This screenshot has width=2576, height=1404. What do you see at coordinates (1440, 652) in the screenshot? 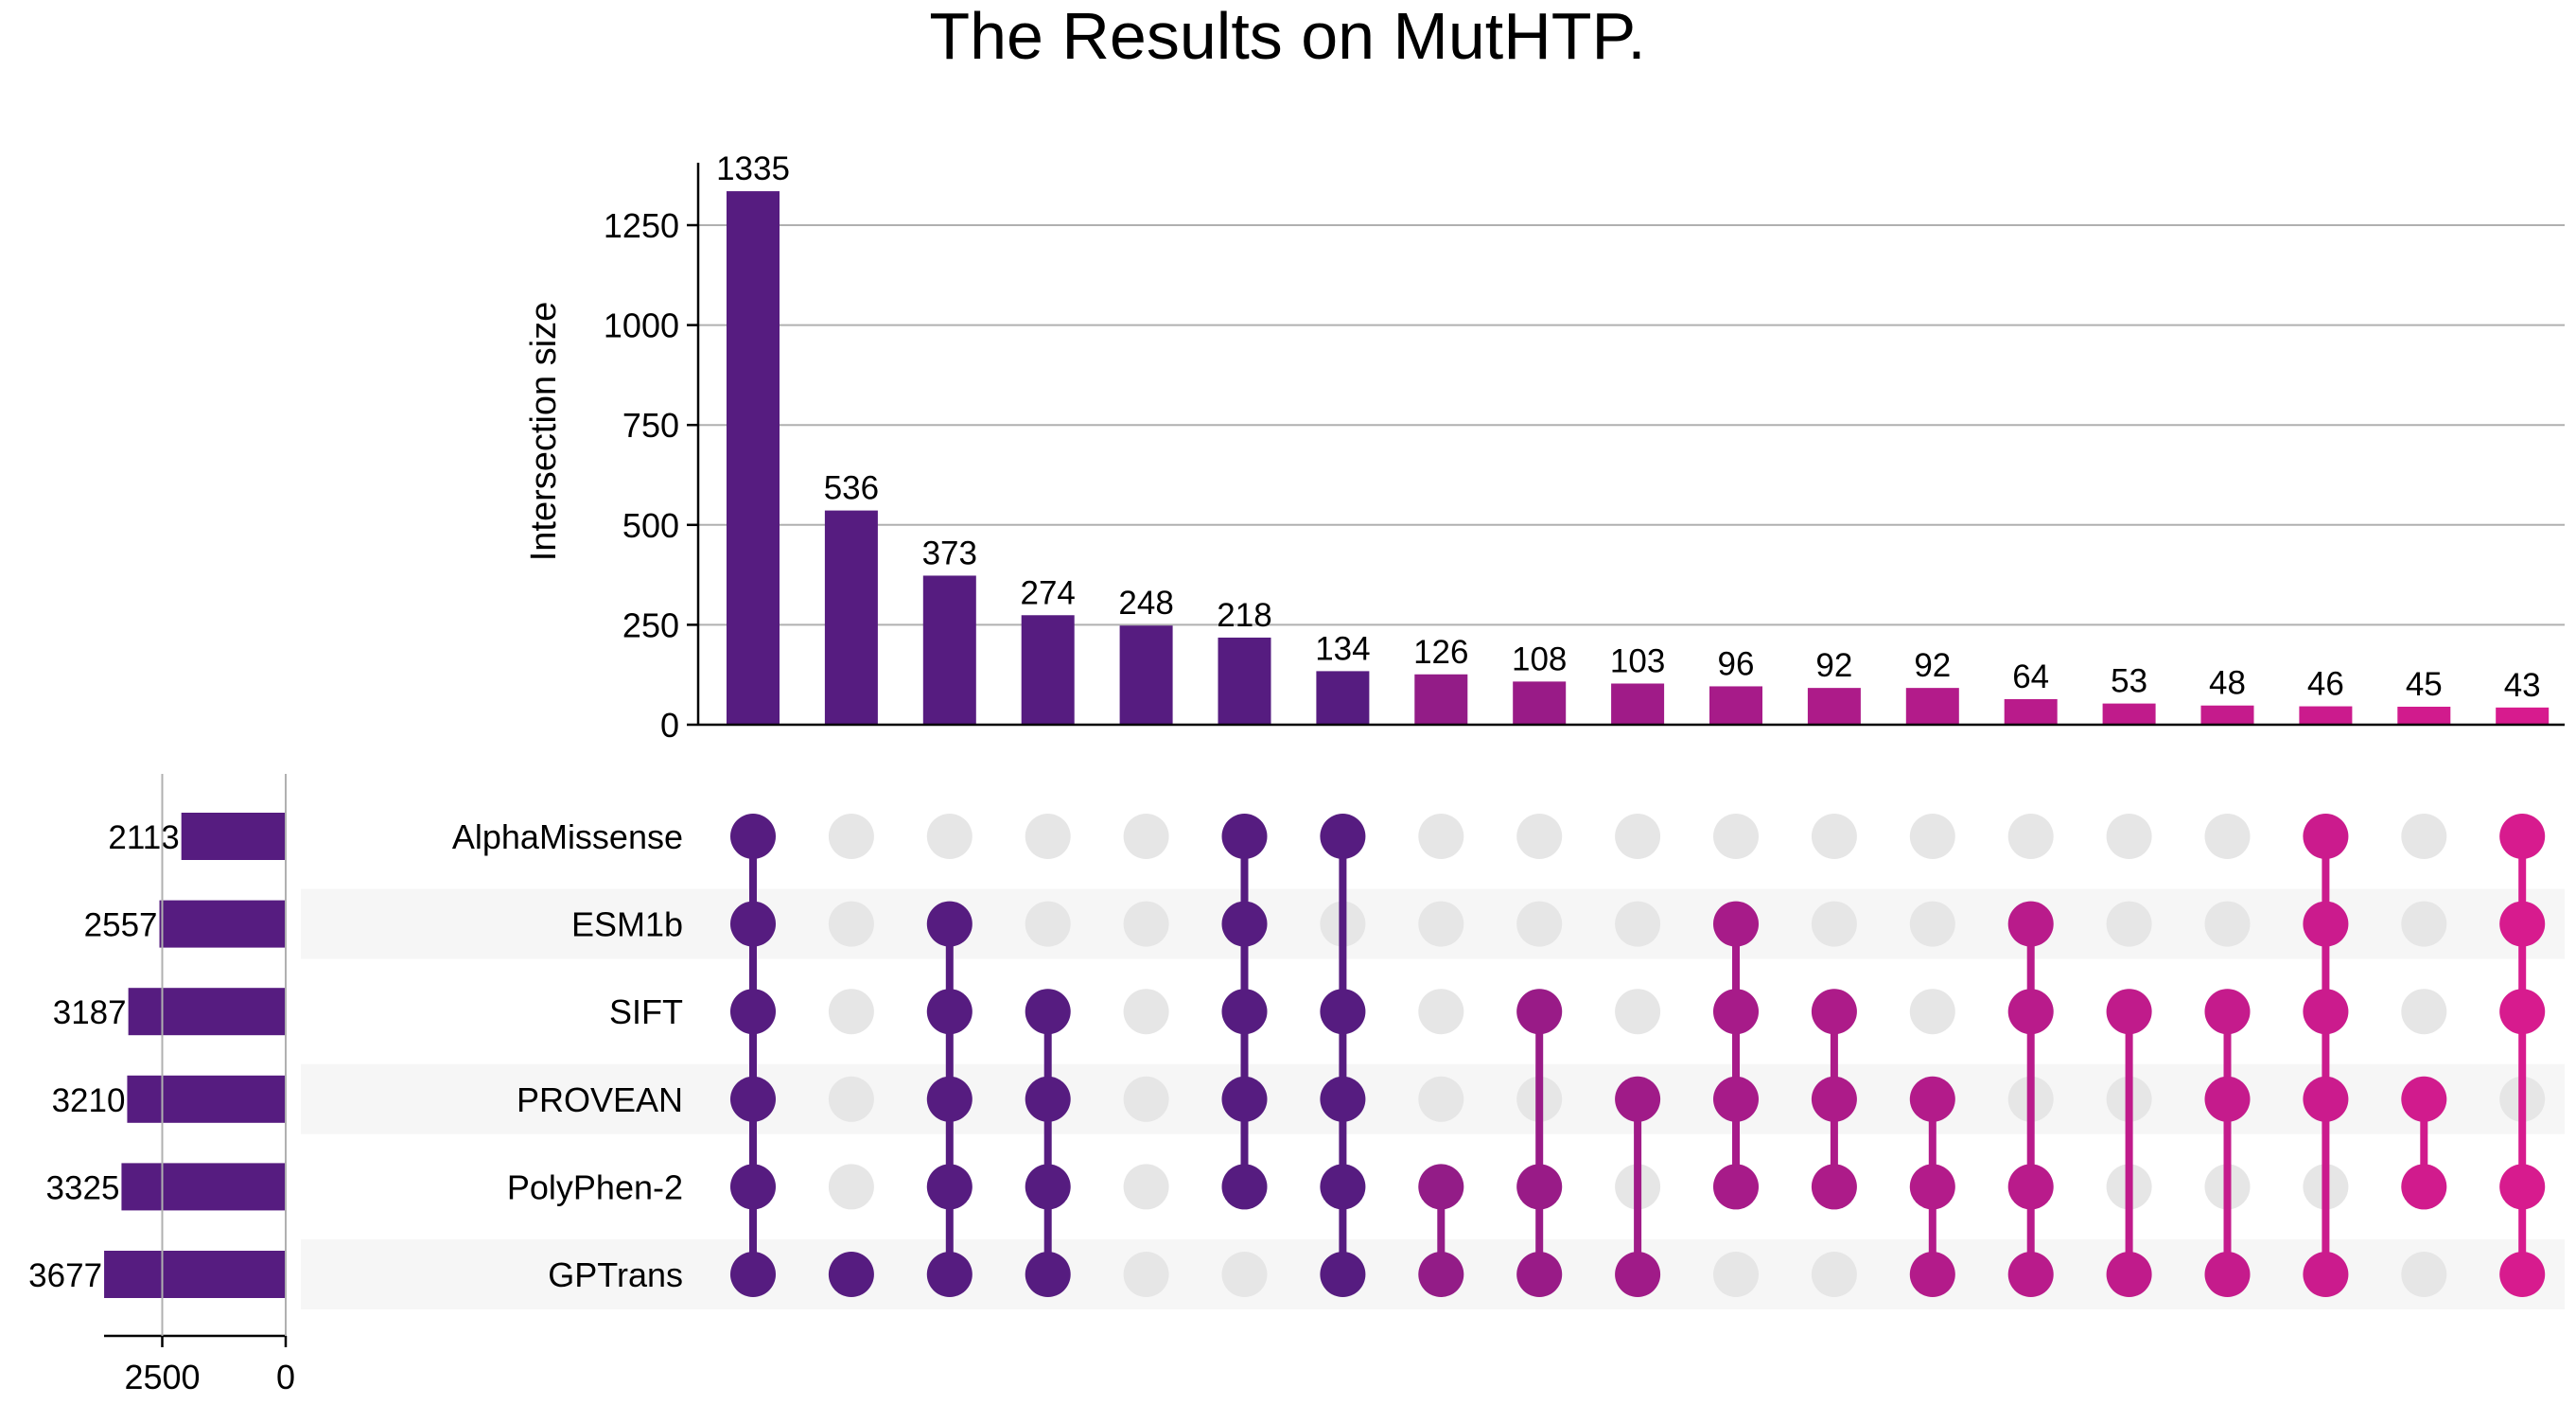
I see `intersection-value-label: 126` at bounding box center [1440, 652].